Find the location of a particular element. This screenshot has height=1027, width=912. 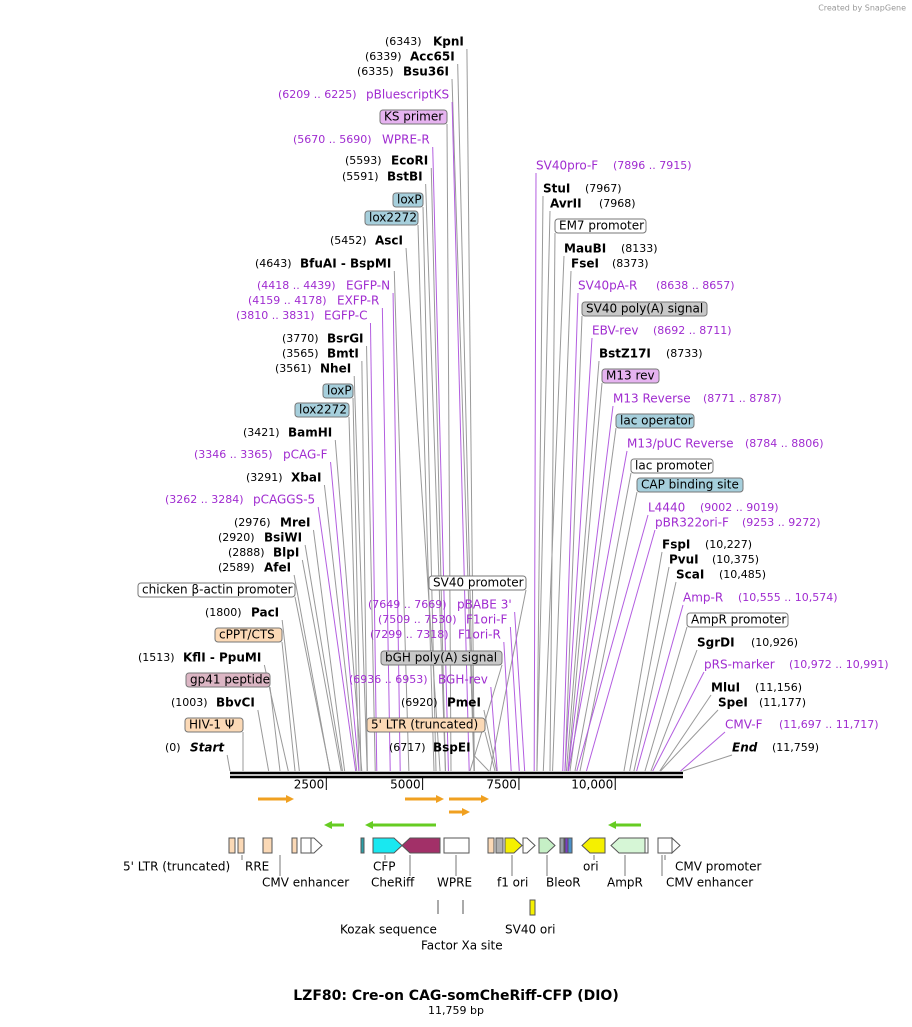

position: (3262 .. 3284) is located at coordinates (204, 499).